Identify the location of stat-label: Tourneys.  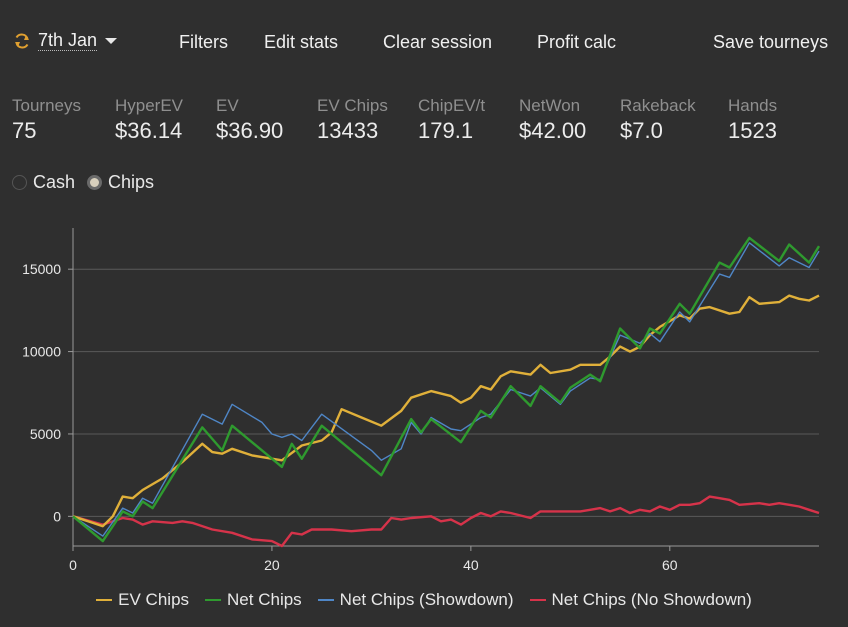
(46, 105).